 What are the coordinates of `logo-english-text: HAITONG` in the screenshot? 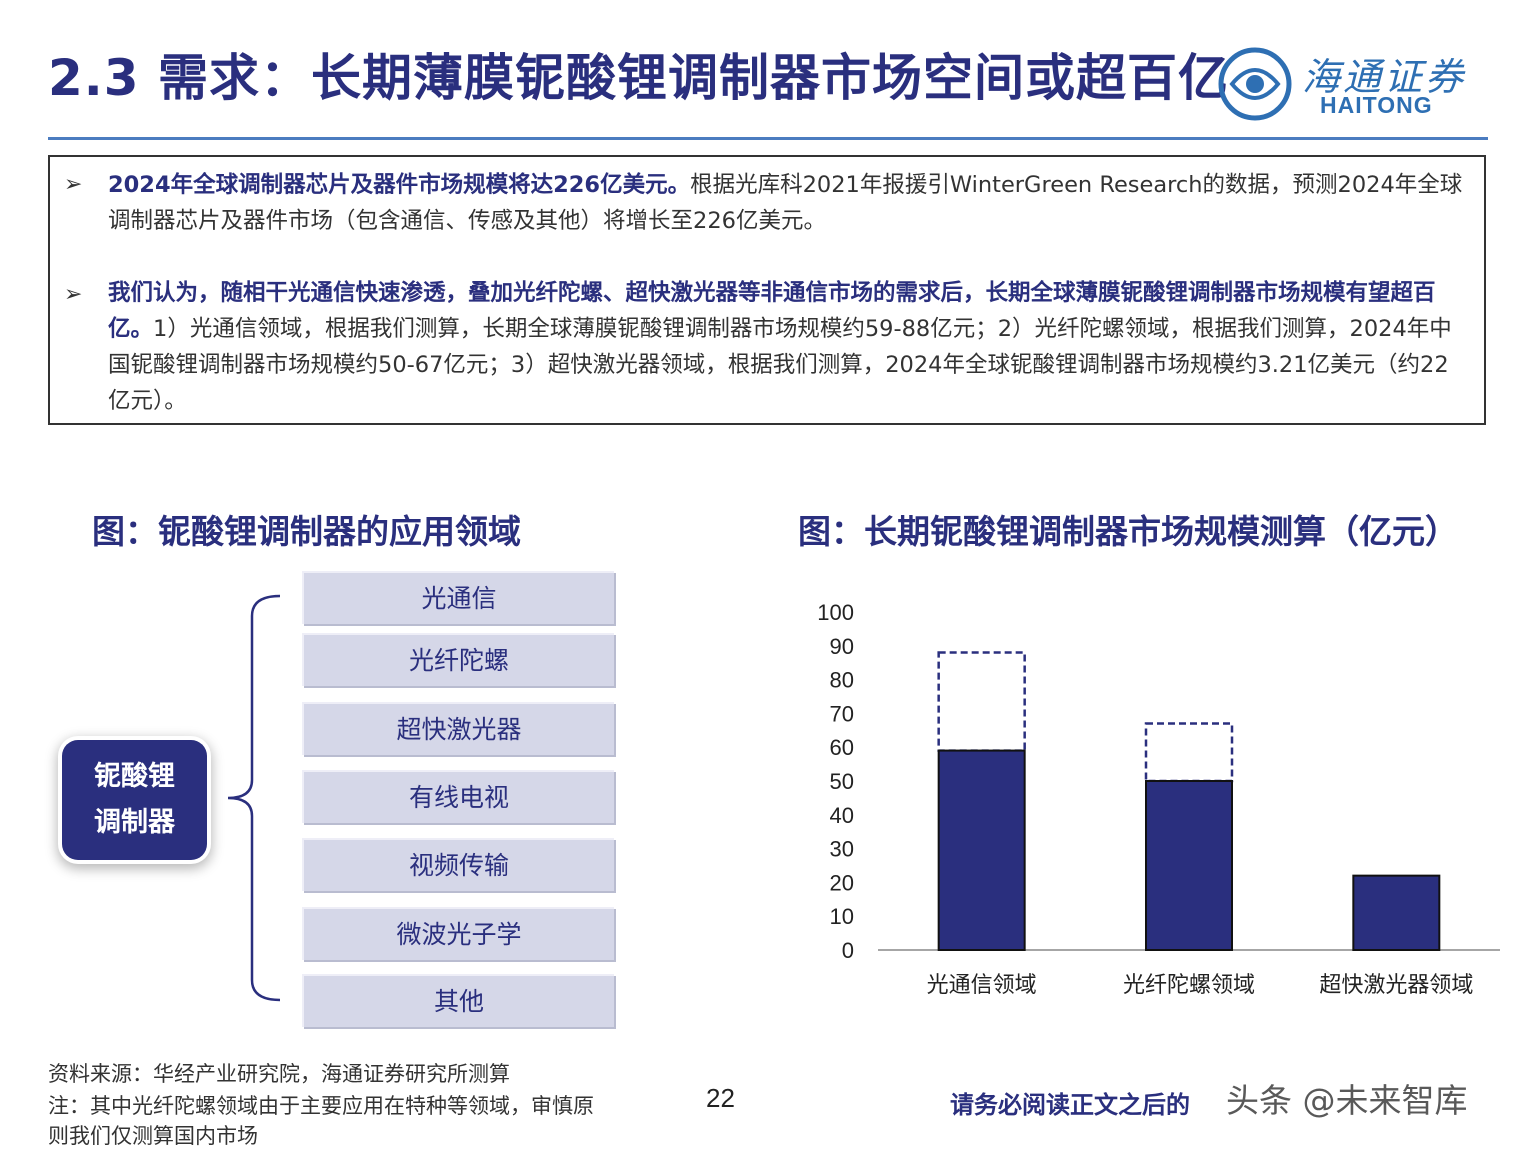 It's located at (1376, 105).